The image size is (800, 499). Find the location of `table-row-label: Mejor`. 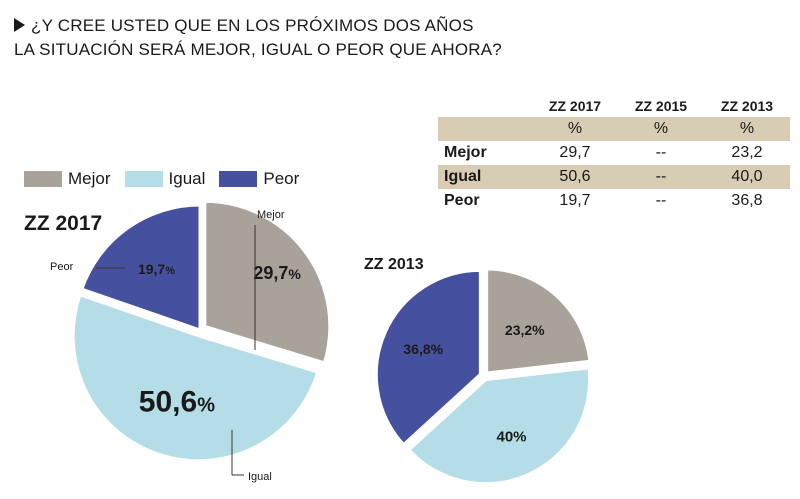

table-row-label: Mejor is located at coordinates (465, 152).